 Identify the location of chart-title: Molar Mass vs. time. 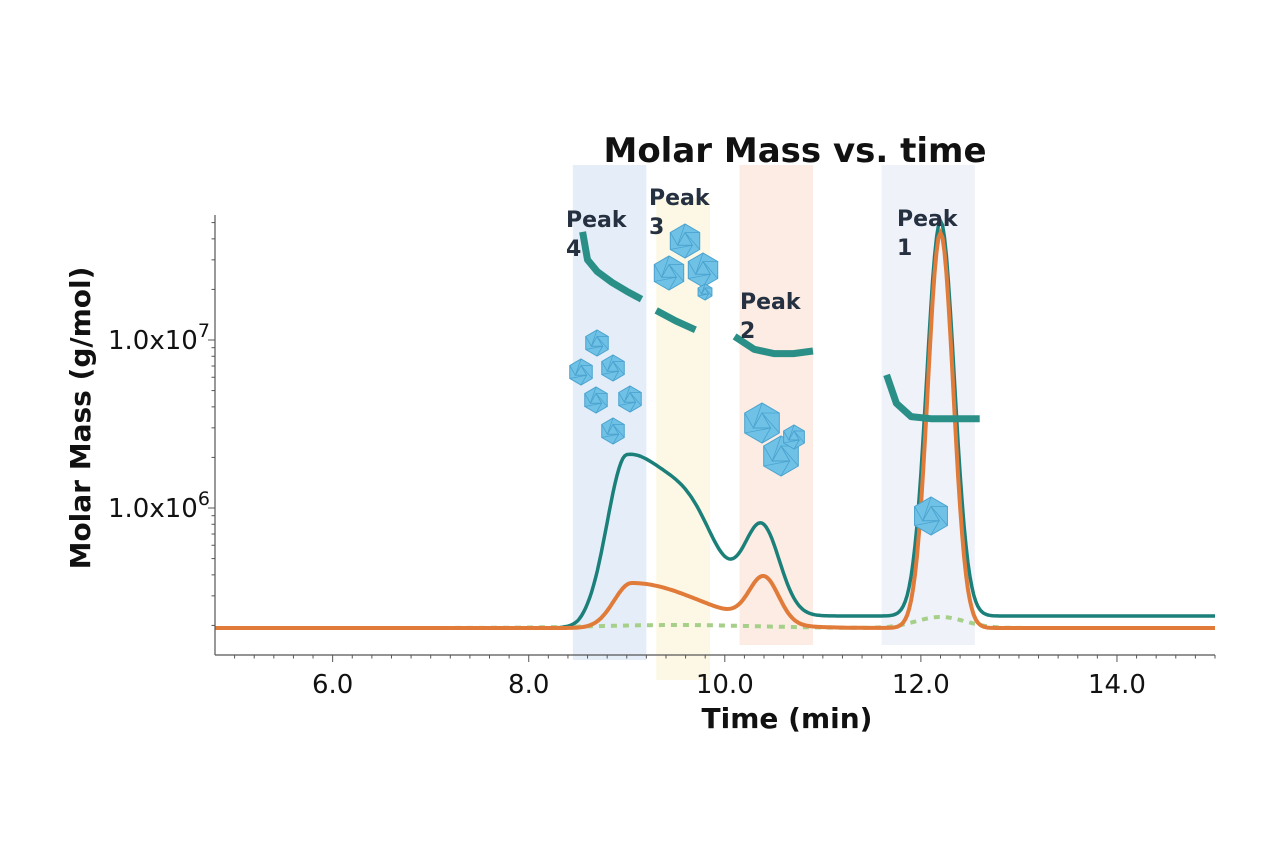
(794, 151).